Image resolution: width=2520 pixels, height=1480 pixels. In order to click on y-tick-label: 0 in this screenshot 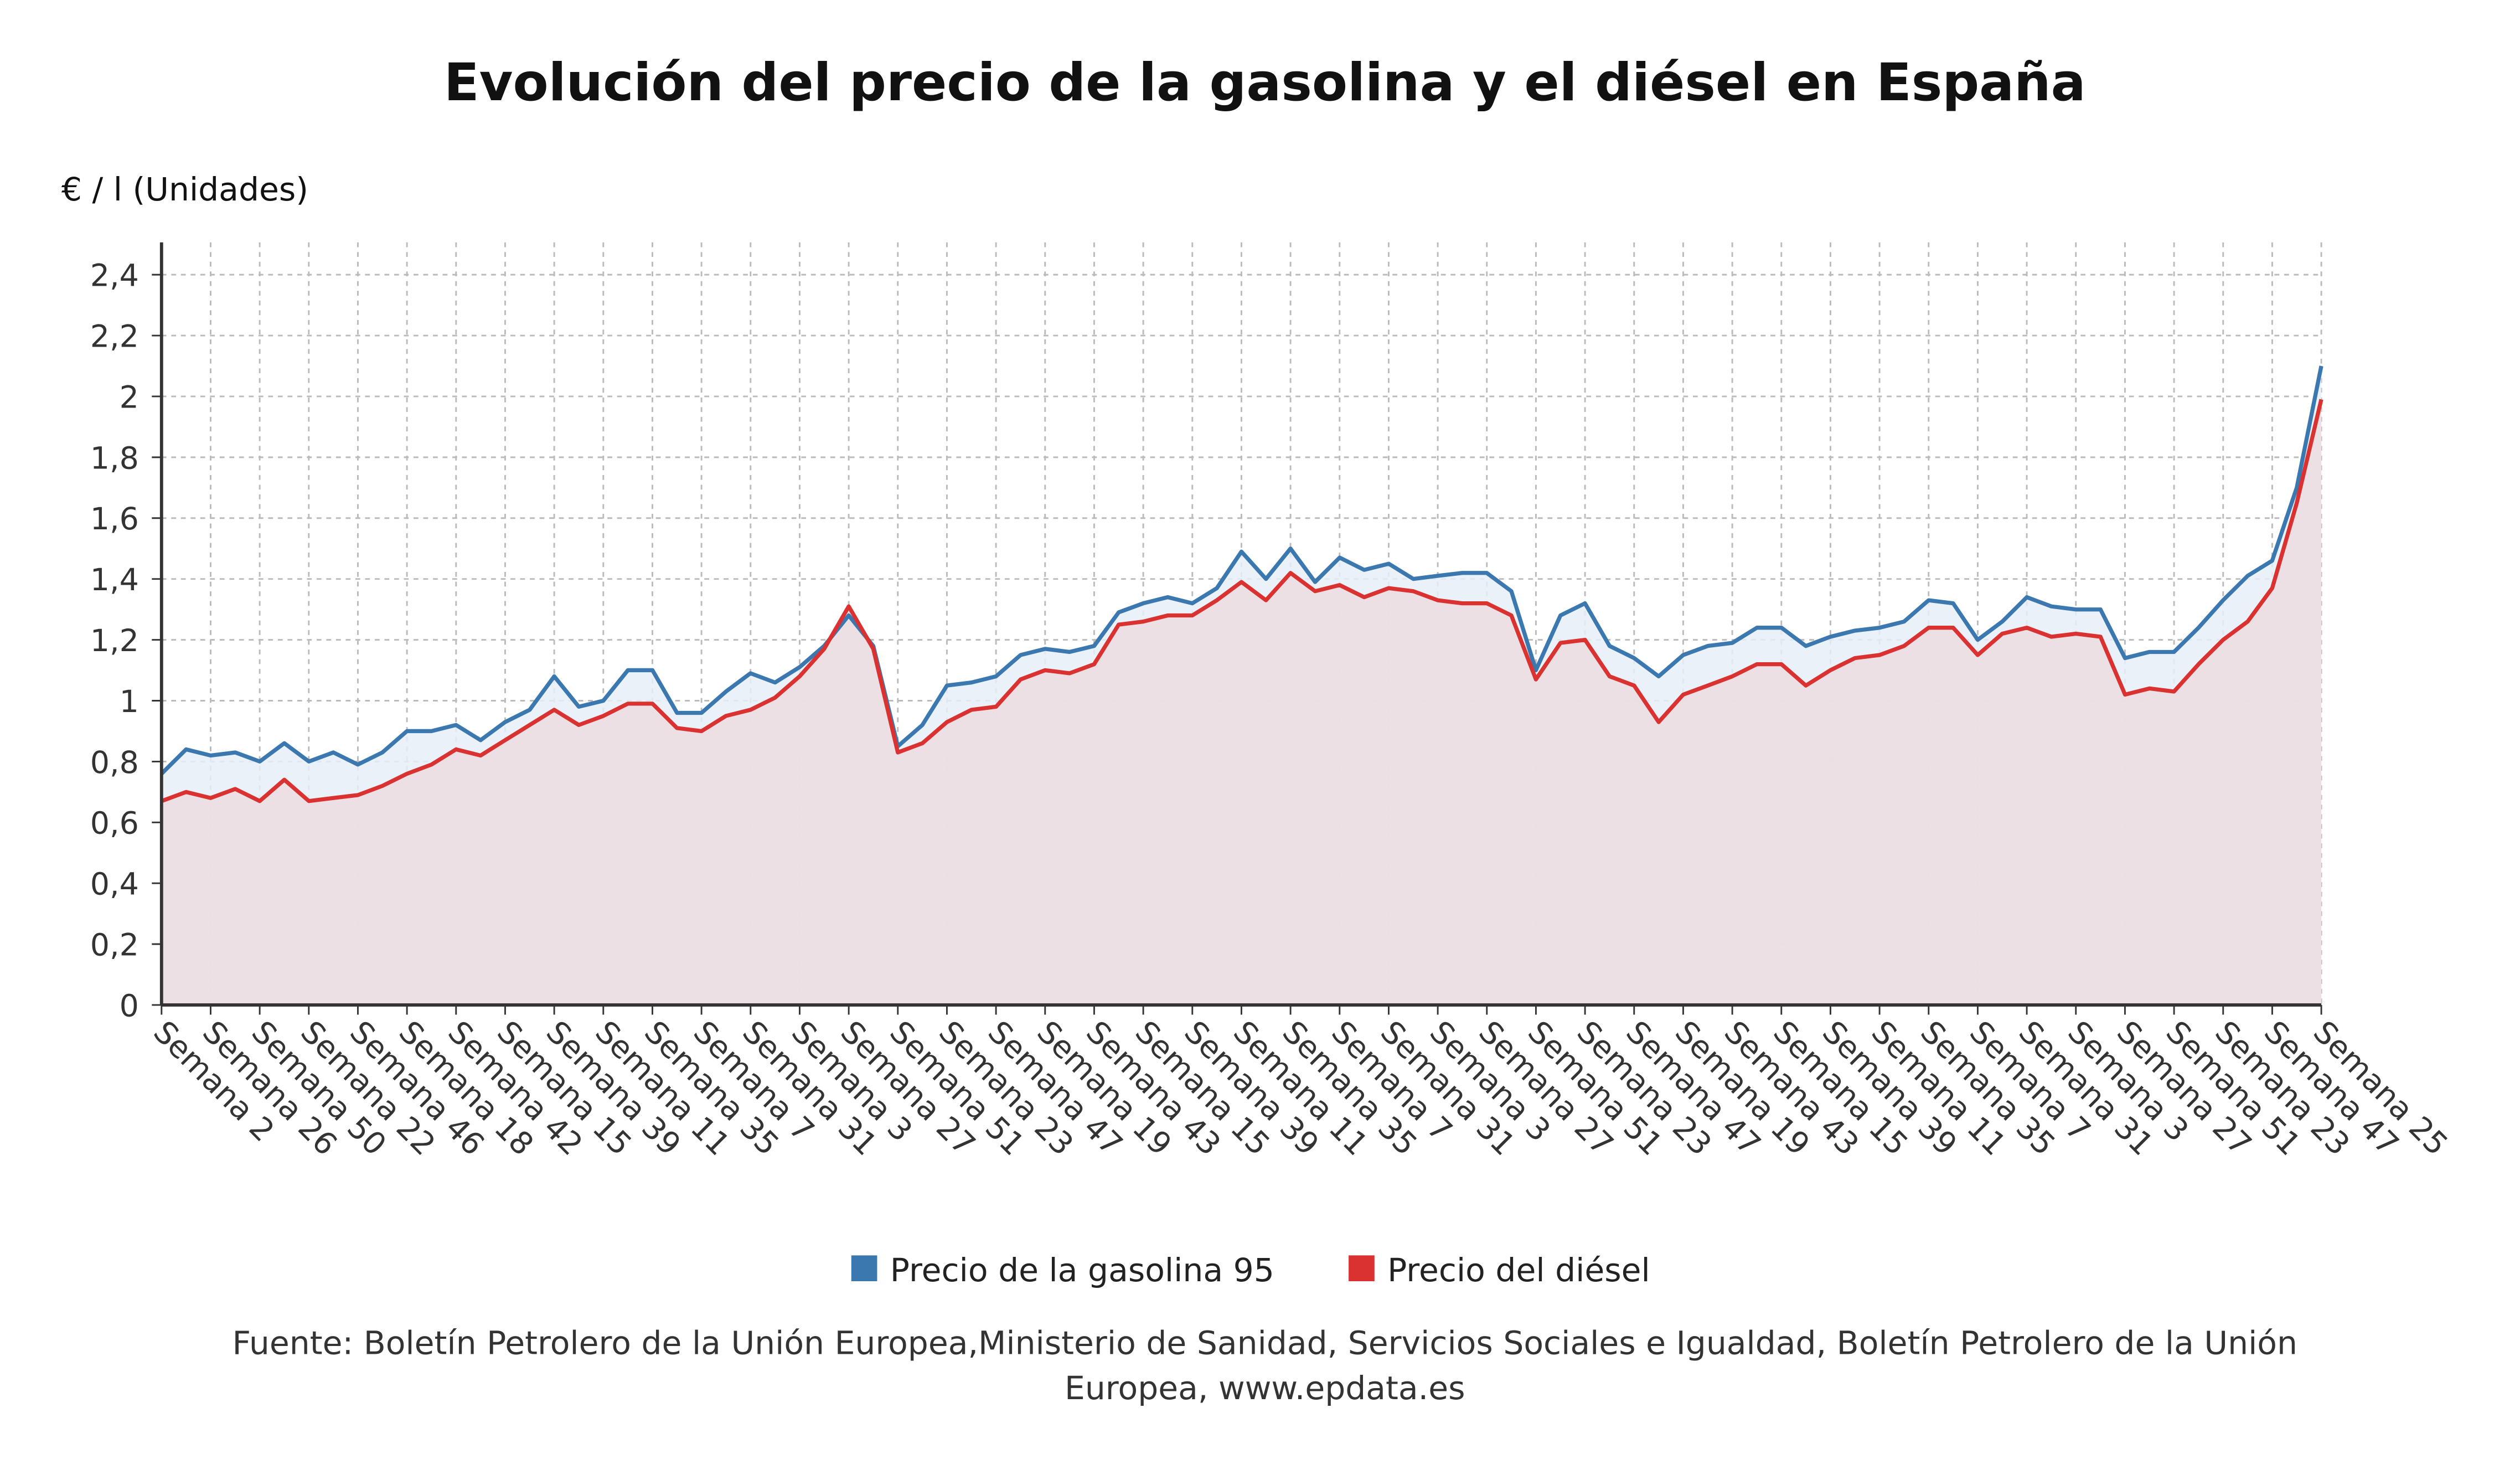, I will do `click(129, 1006)`.